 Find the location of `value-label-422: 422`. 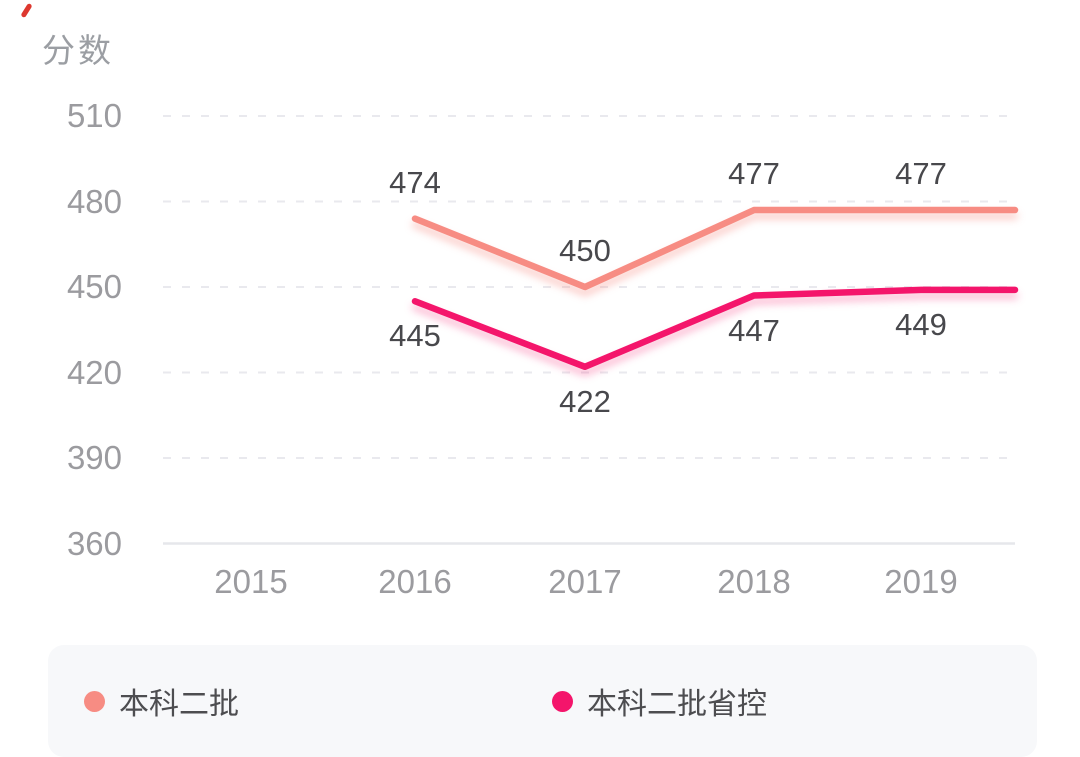

value-label-422: 422 is located at coordinates (585, 401).